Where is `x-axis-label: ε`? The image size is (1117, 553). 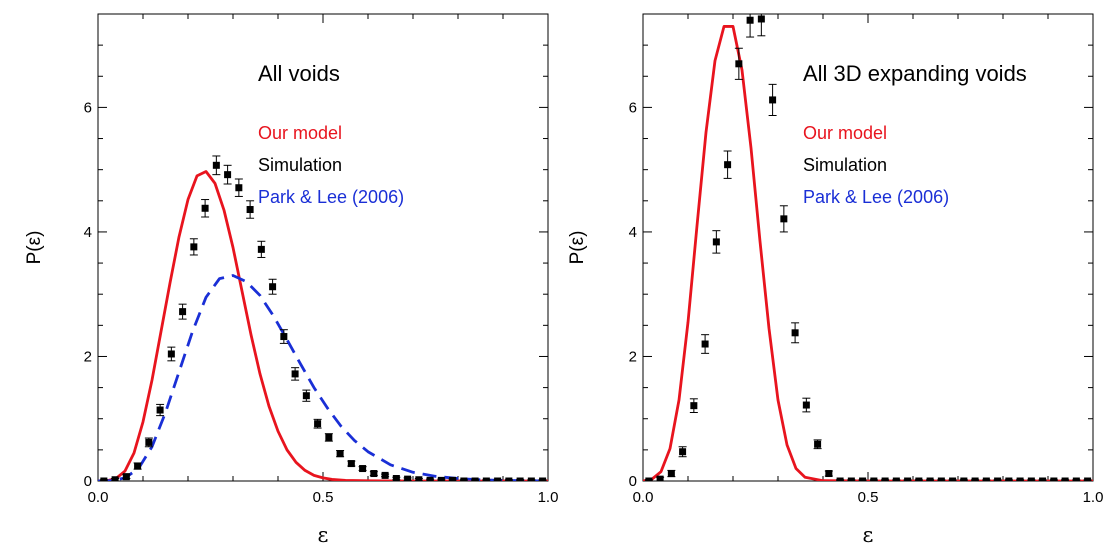 x-axis-label: ε is located at coordinates (323, 535).